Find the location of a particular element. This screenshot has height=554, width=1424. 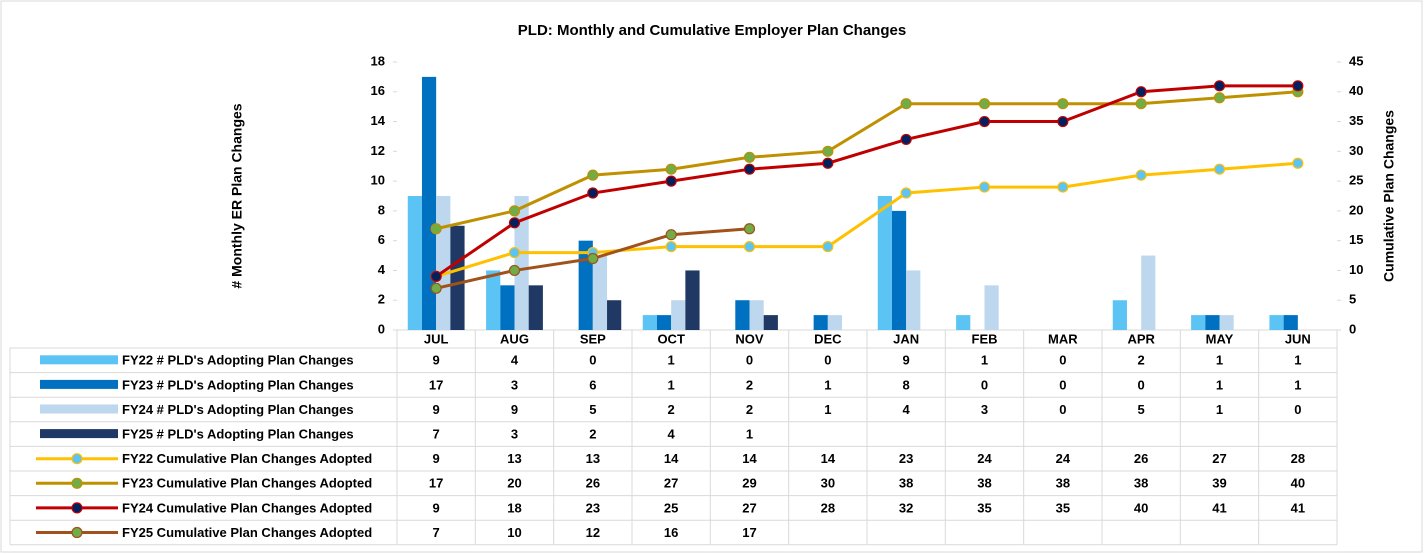

y2-tick-label: 35 is located at coordinates (1356, 120).